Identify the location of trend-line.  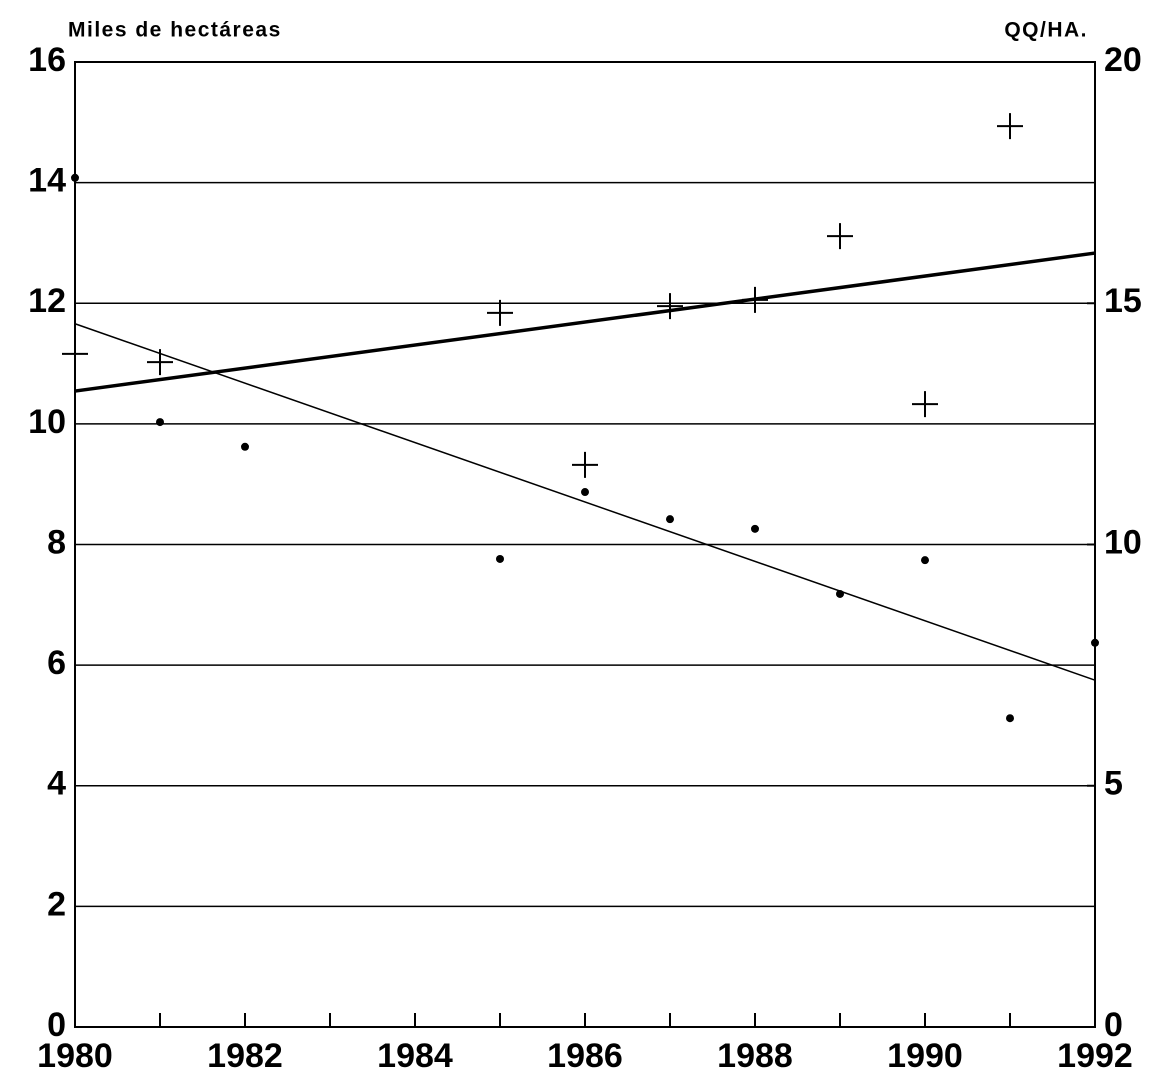
(585, 322).